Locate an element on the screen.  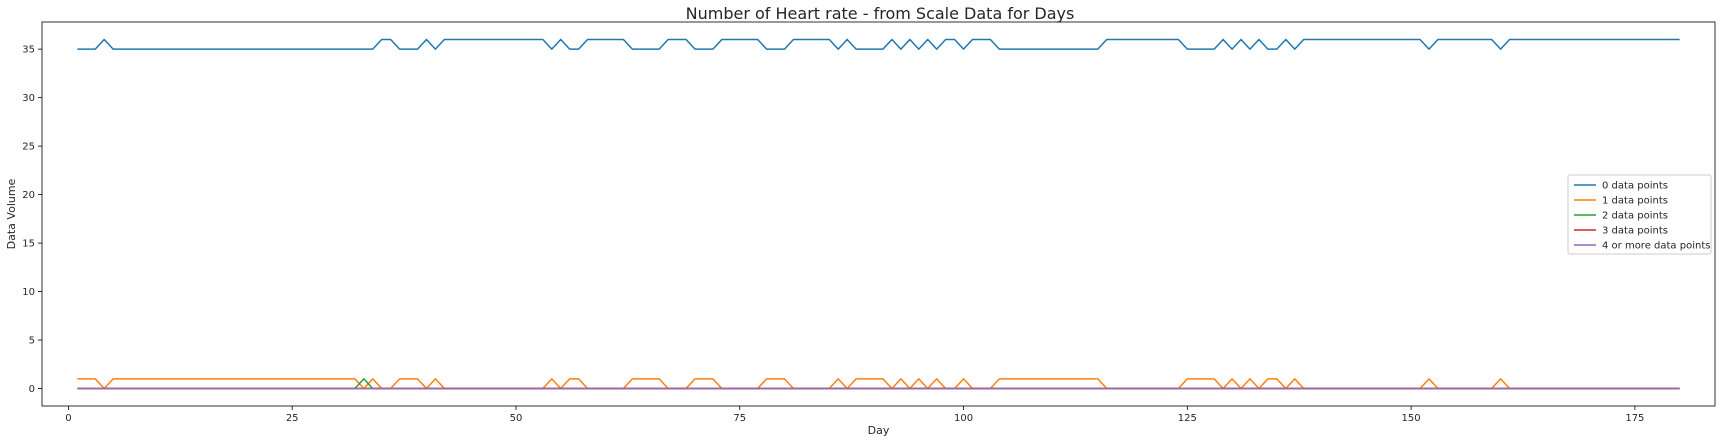
x-tick-label: 175 is located at coordinates (1634, 418).